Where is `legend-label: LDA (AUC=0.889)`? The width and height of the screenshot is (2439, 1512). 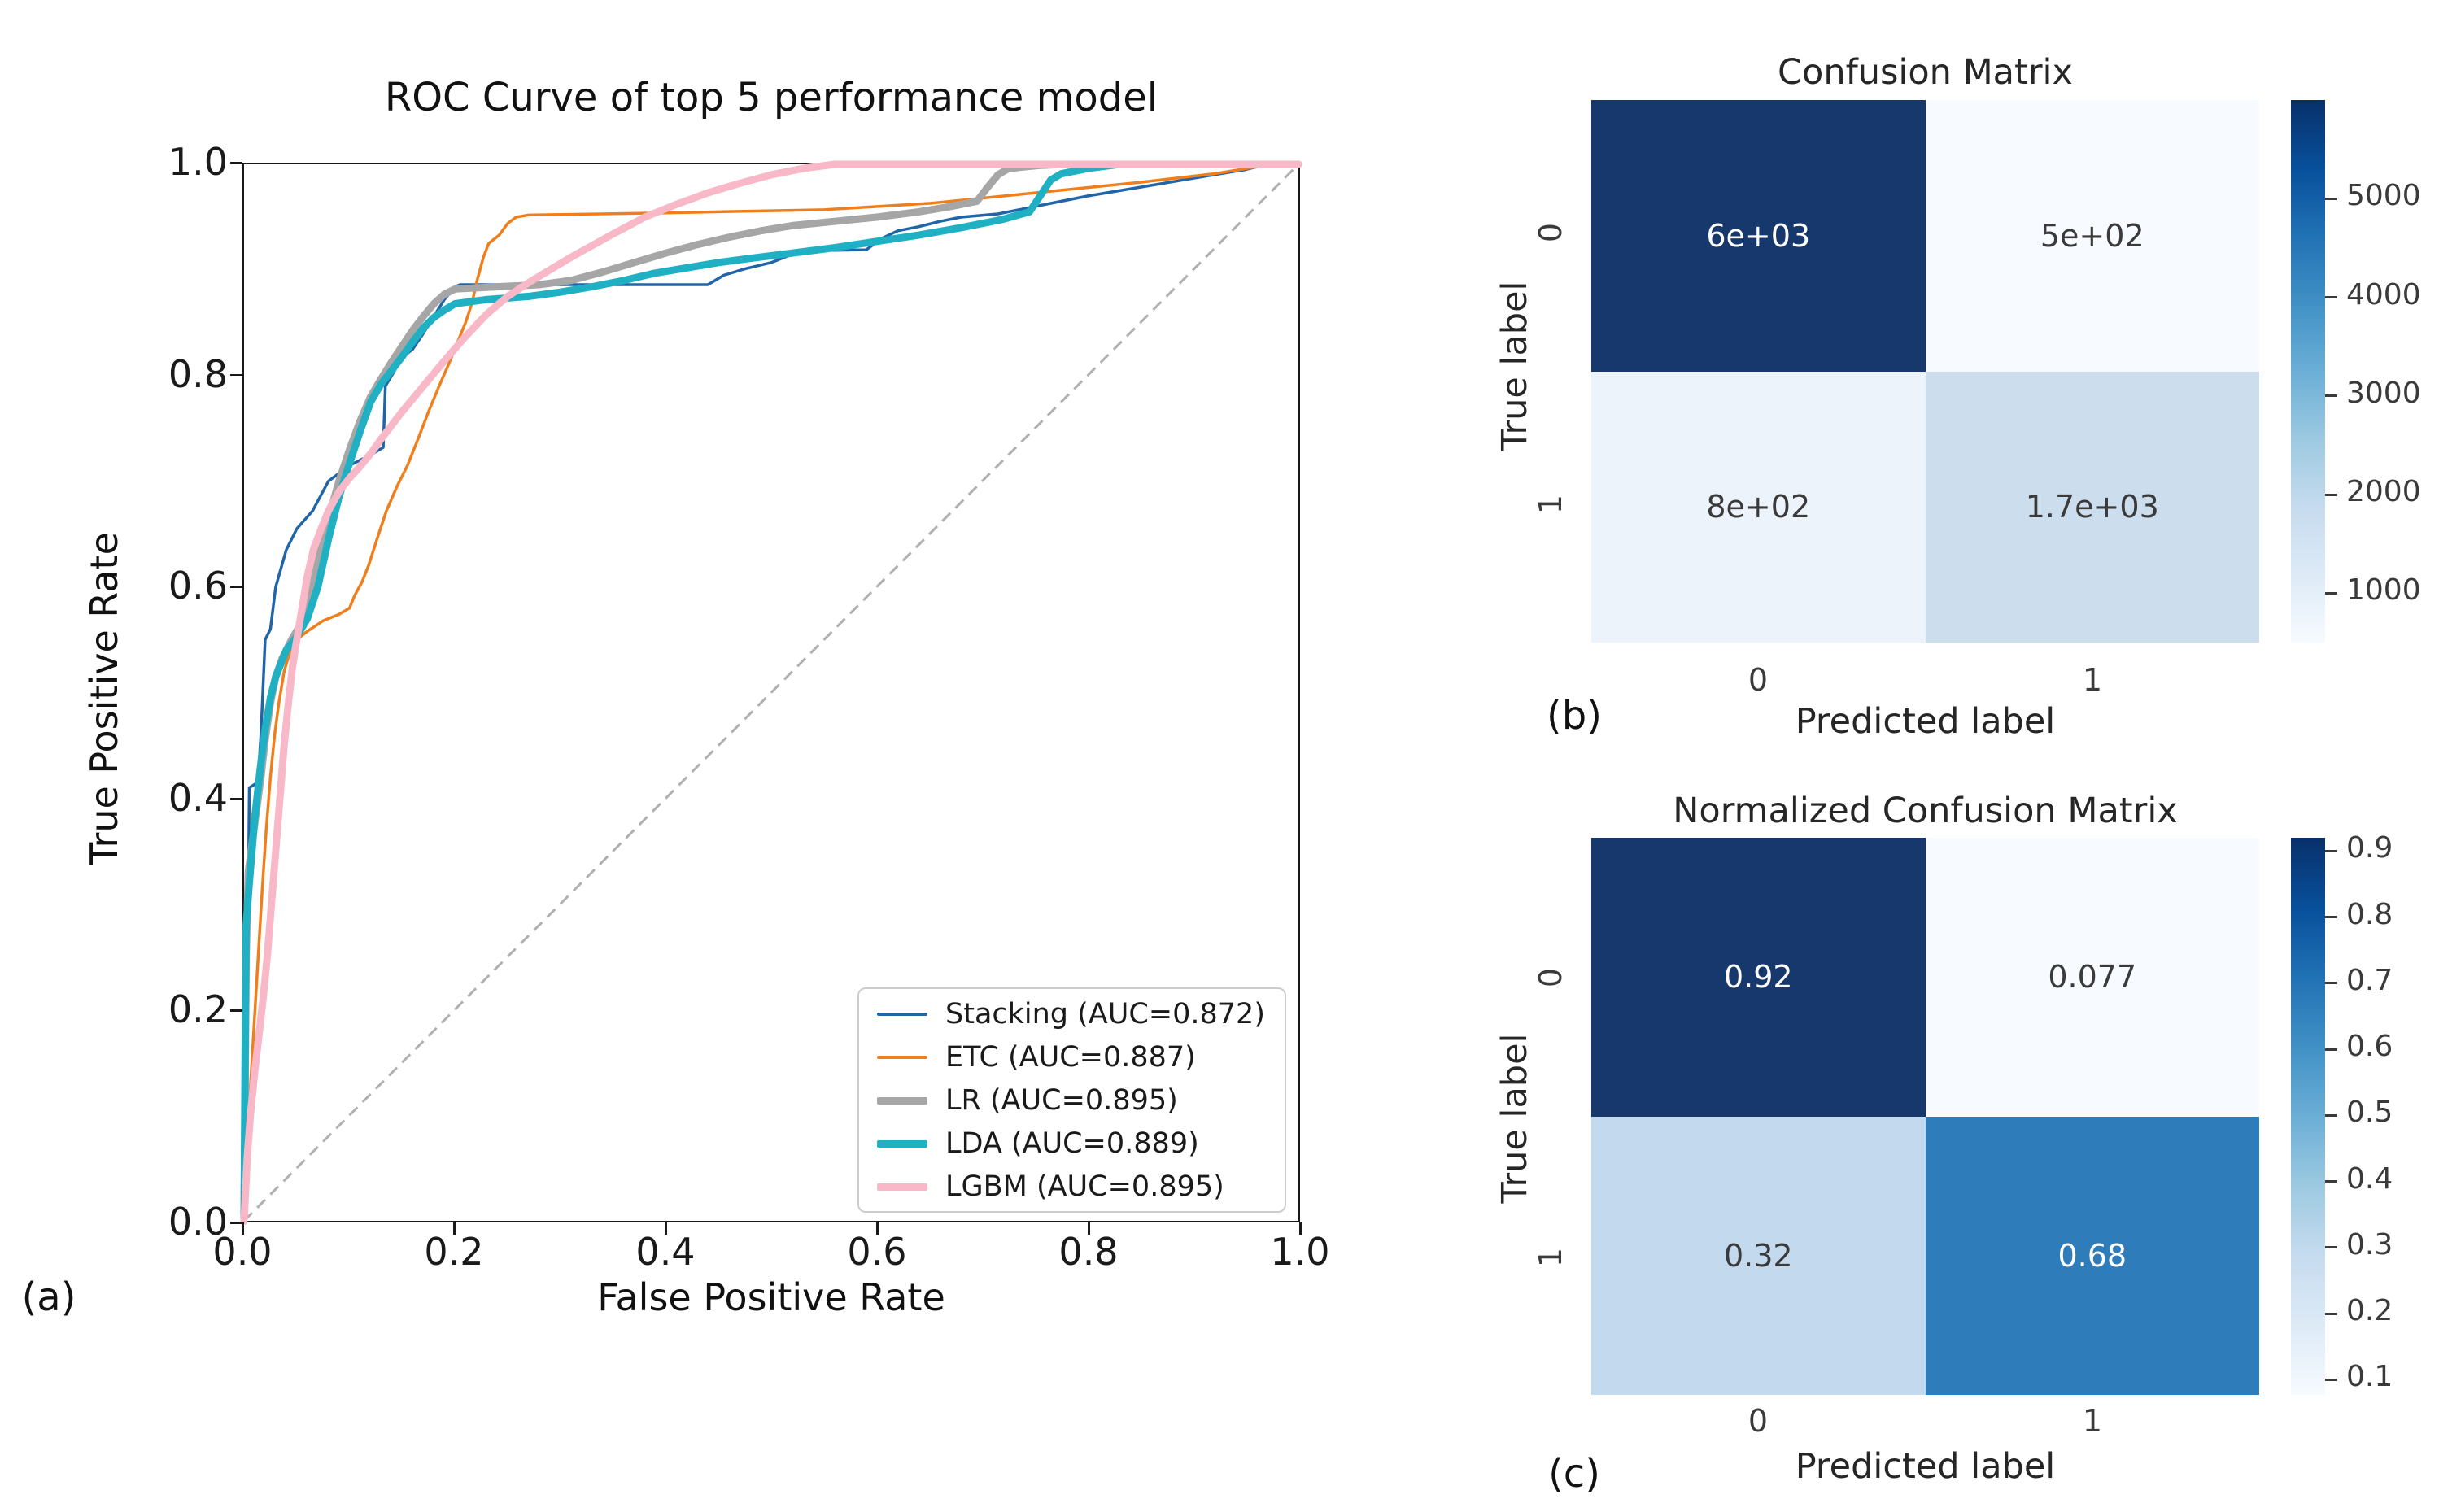 legend-label: LDA (AUC=0.889) is located at coordinates (1072, 1143).